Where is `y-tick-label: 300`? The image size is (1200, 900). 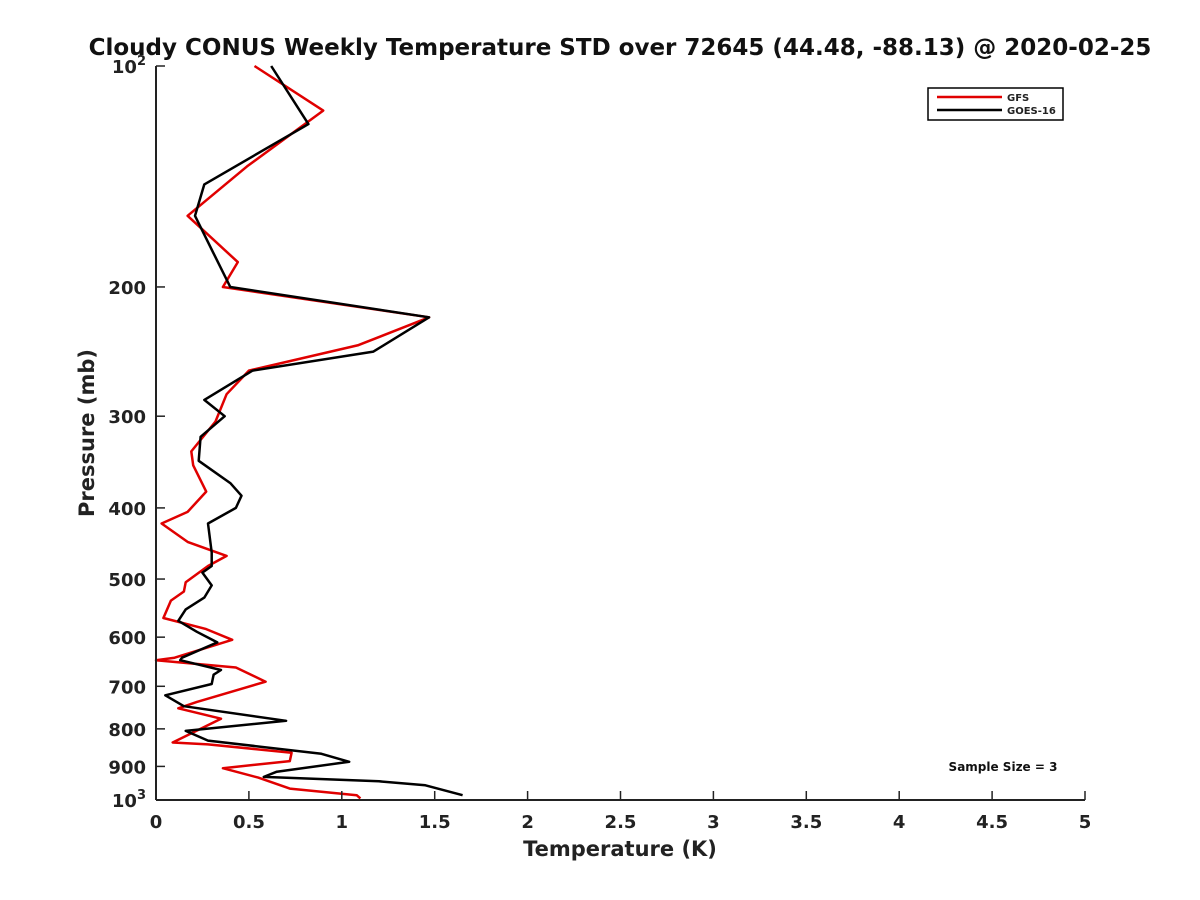
y-tick-label: 300 is located at coordinates (127, 417).